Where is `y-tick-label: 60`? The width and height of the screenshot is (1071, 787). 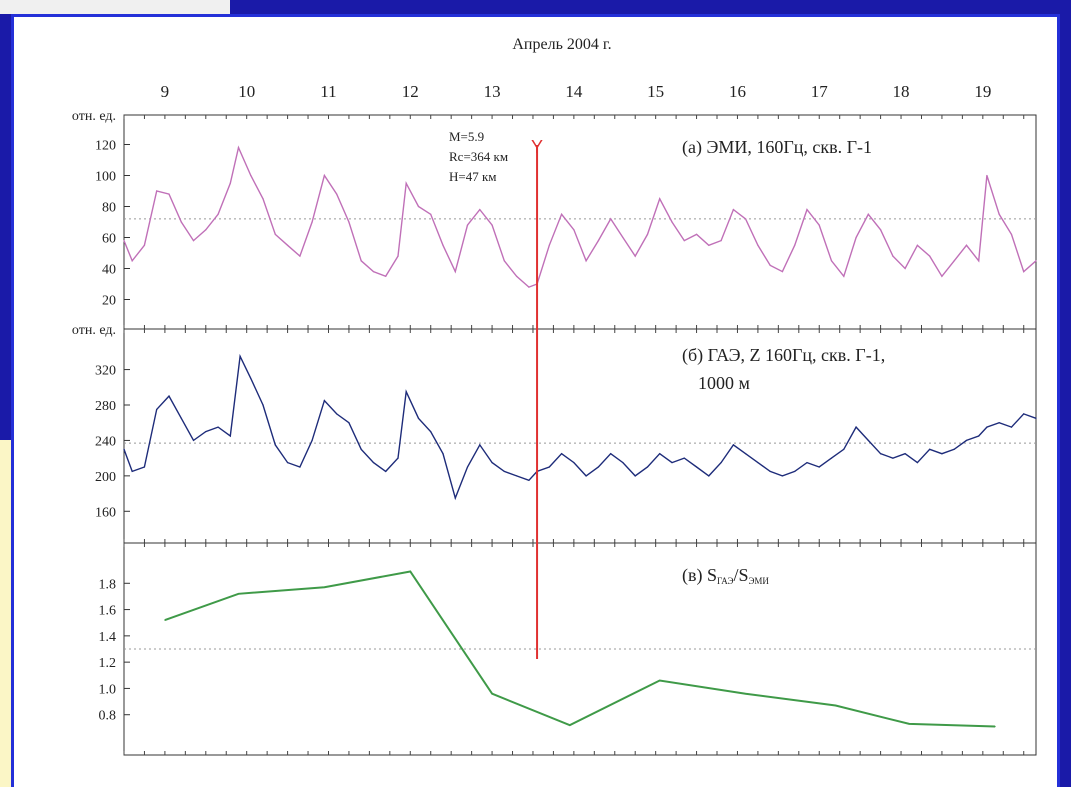
y-tick-label: 60 is located at coordinates (109, 239).